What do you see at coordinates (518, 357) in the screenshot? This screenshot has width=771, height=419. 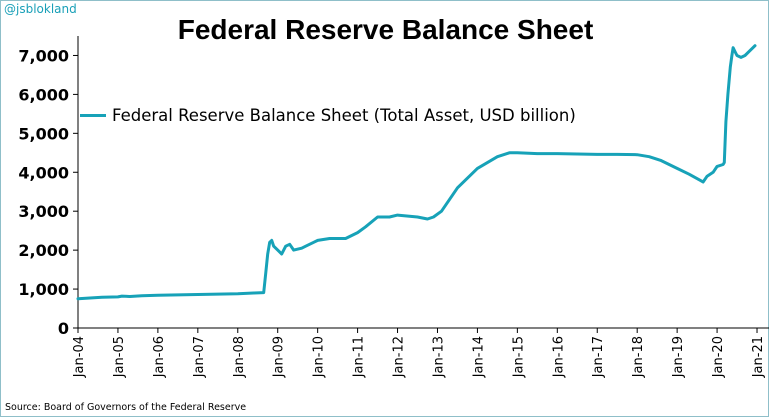 I see `x-tick-label: Jan-15` at bounding box center [518, 357].